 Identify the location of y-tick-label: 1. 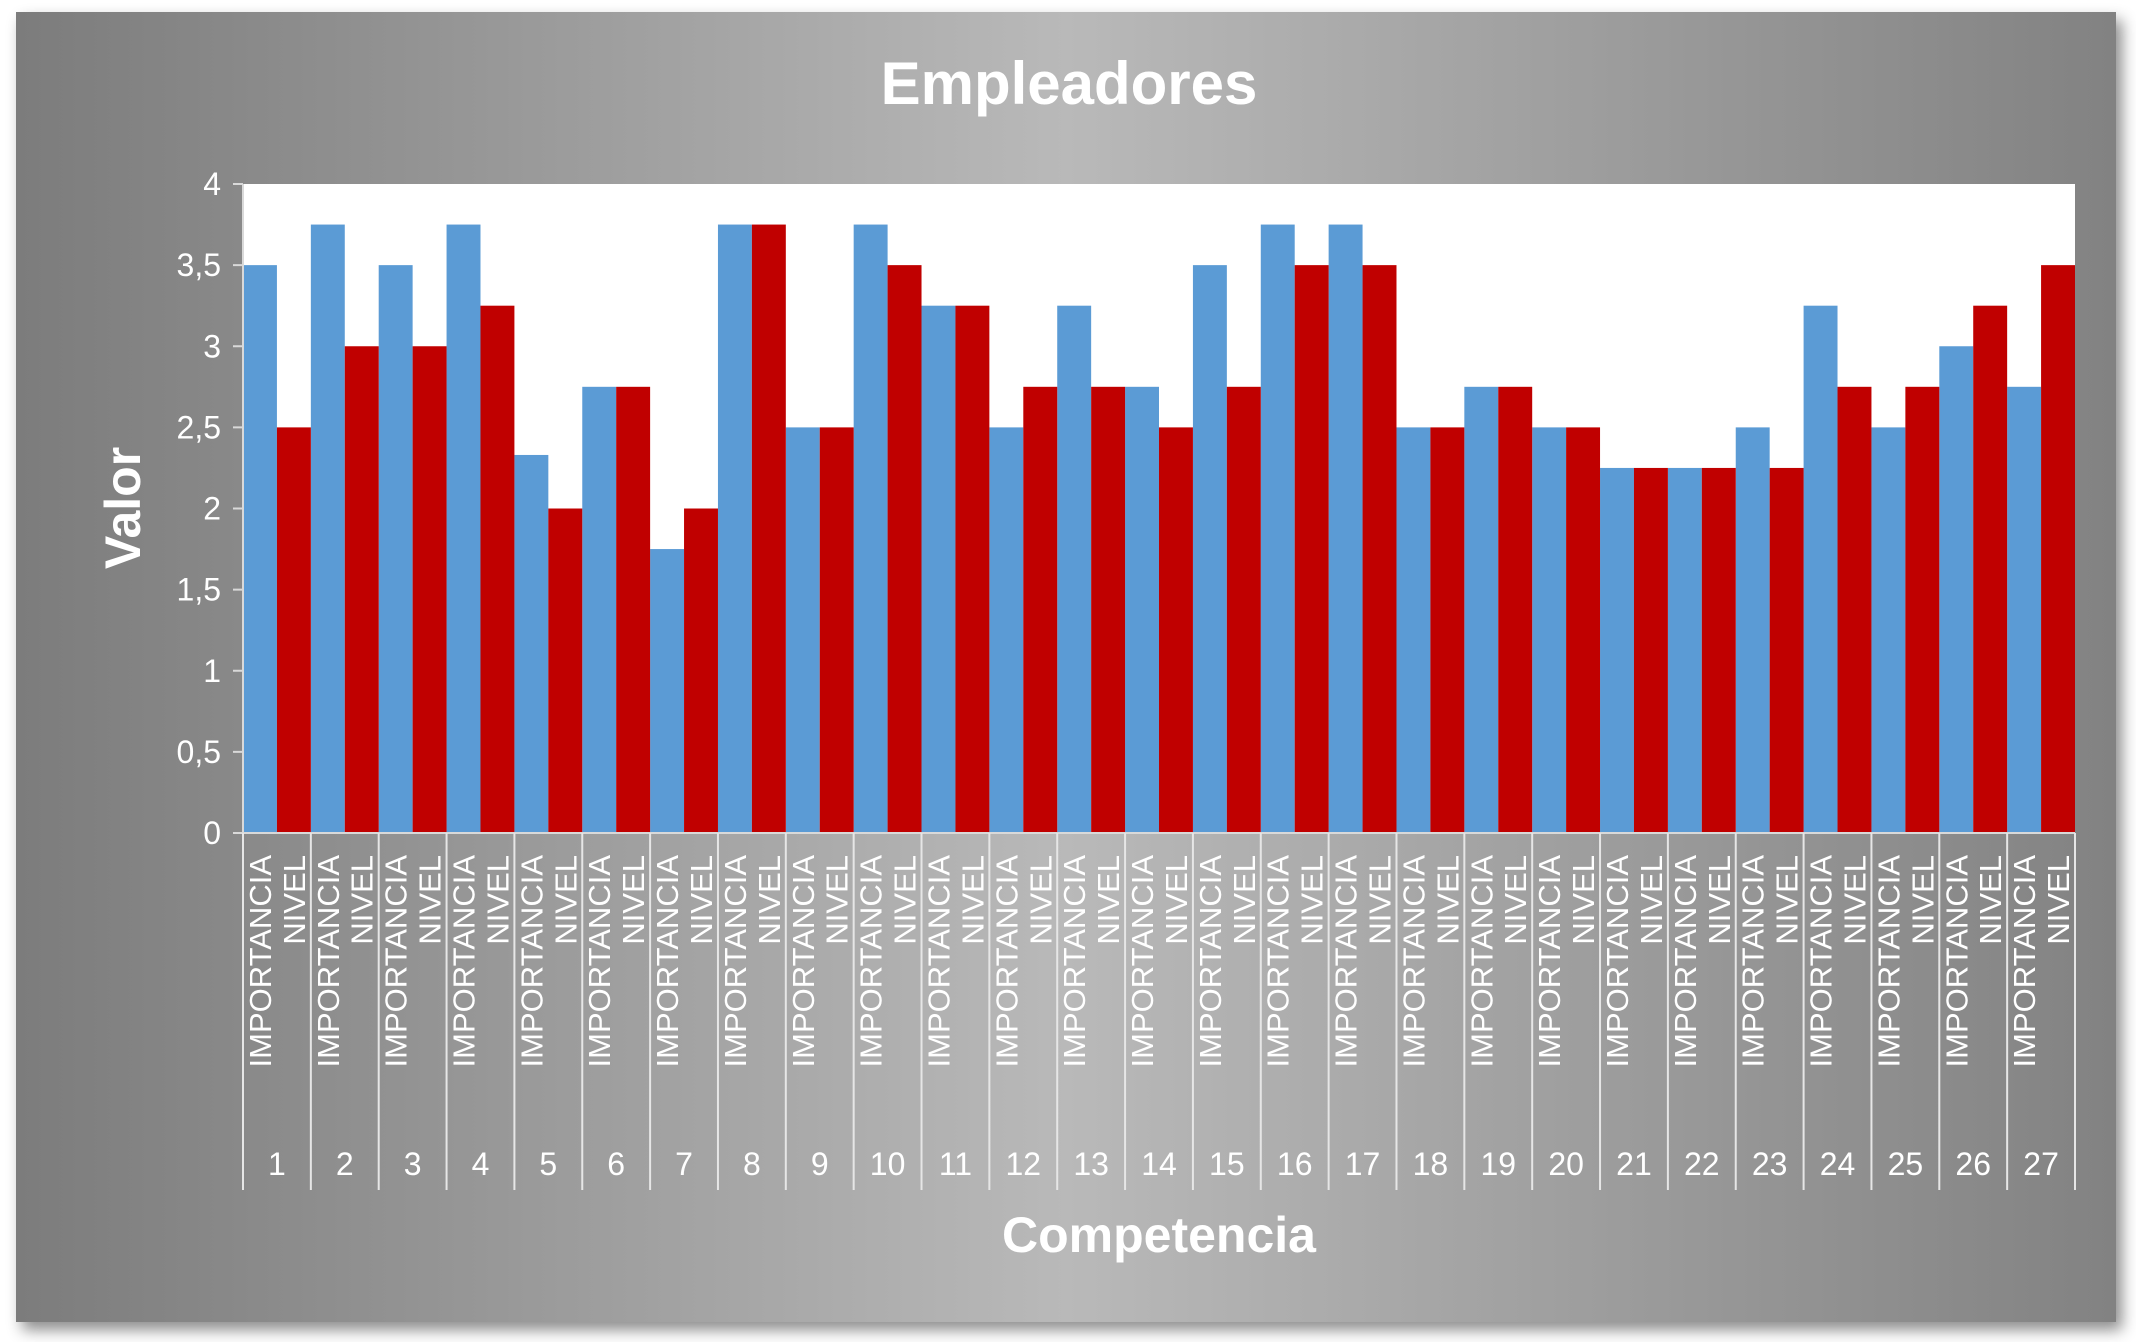
(212, 671).